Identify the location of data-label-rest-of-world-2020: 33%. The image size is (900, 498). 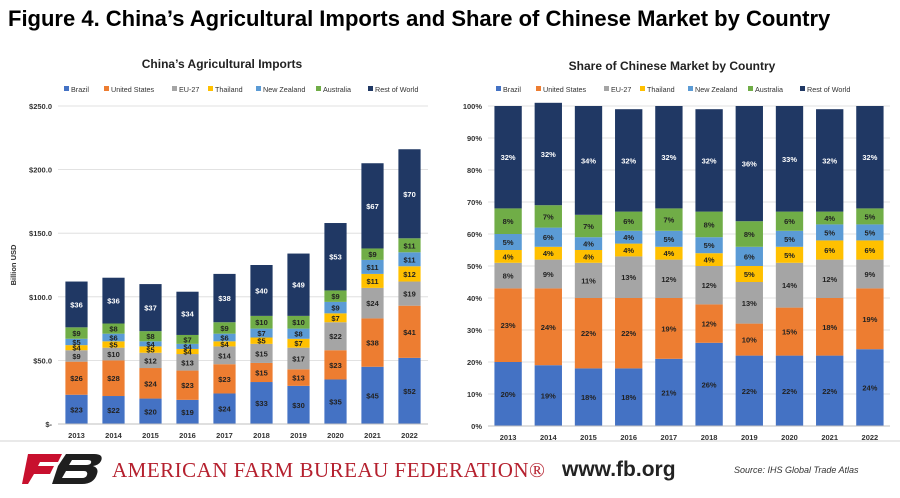
(789, 159).